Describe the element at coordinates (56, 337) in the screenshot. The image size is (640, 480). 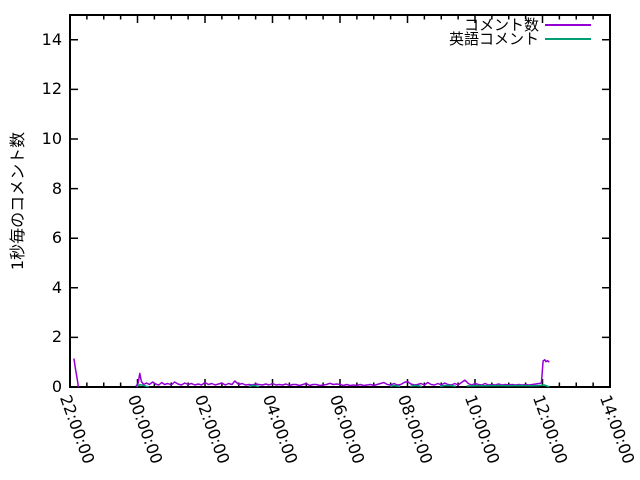
I see `y-tick-label: 2` at that location.